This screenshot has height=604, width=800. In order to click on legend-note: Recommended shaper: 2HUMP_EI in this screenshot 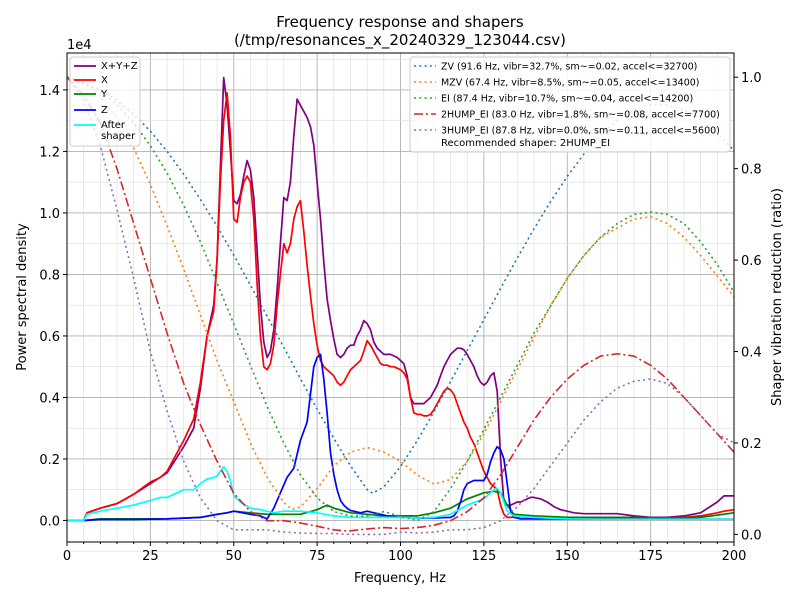, I will do `click(525, 143)`.